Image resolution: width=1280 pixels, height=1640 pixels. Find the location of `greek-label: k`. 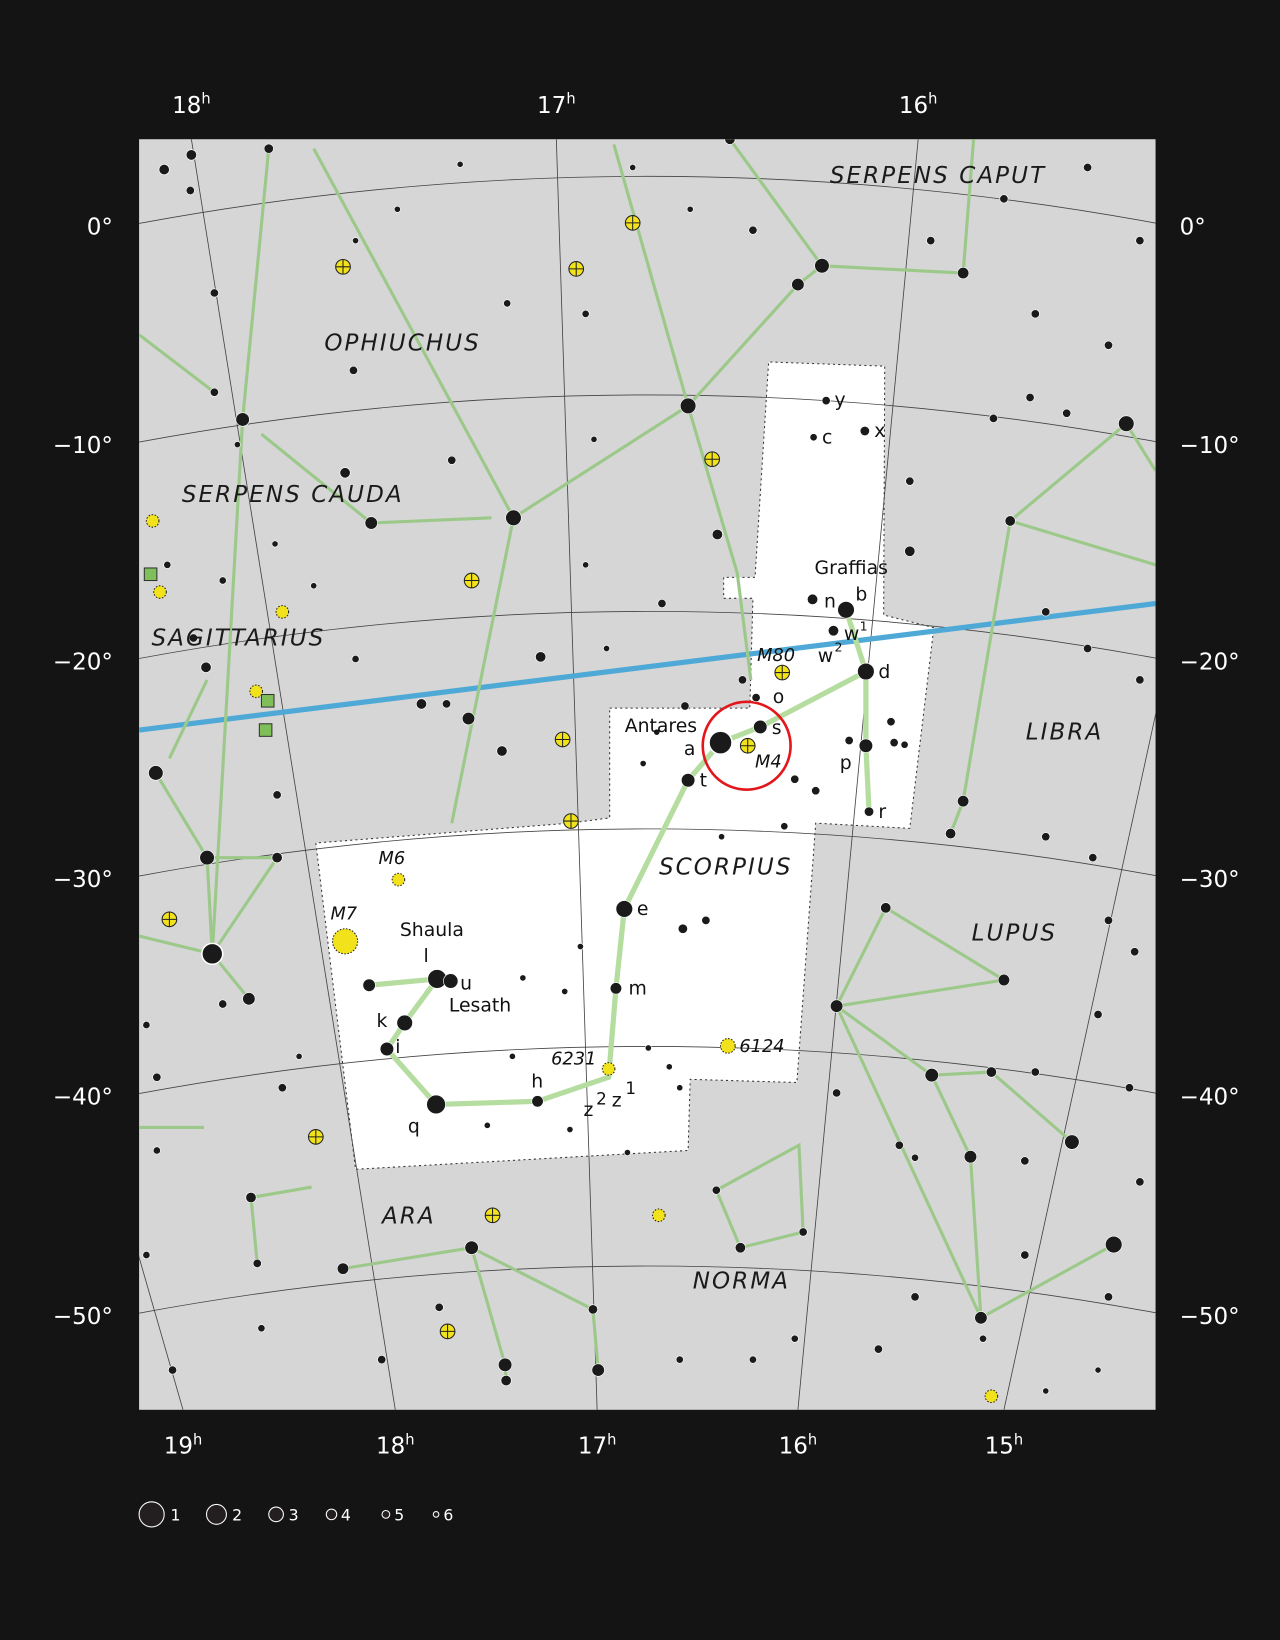

greek-label: k is located at coordinates (381, 1021).